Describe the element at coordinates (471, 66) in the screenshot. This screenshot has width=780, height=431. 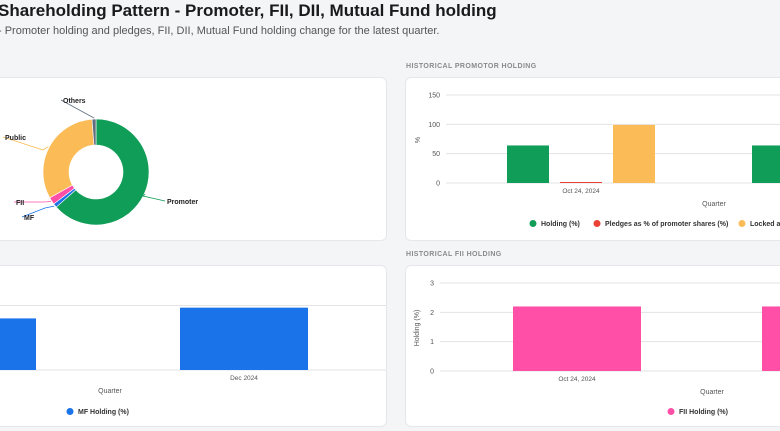
I see `section-label-promoter: HISTORICAL PROMOTOR HOLDING` at that location.